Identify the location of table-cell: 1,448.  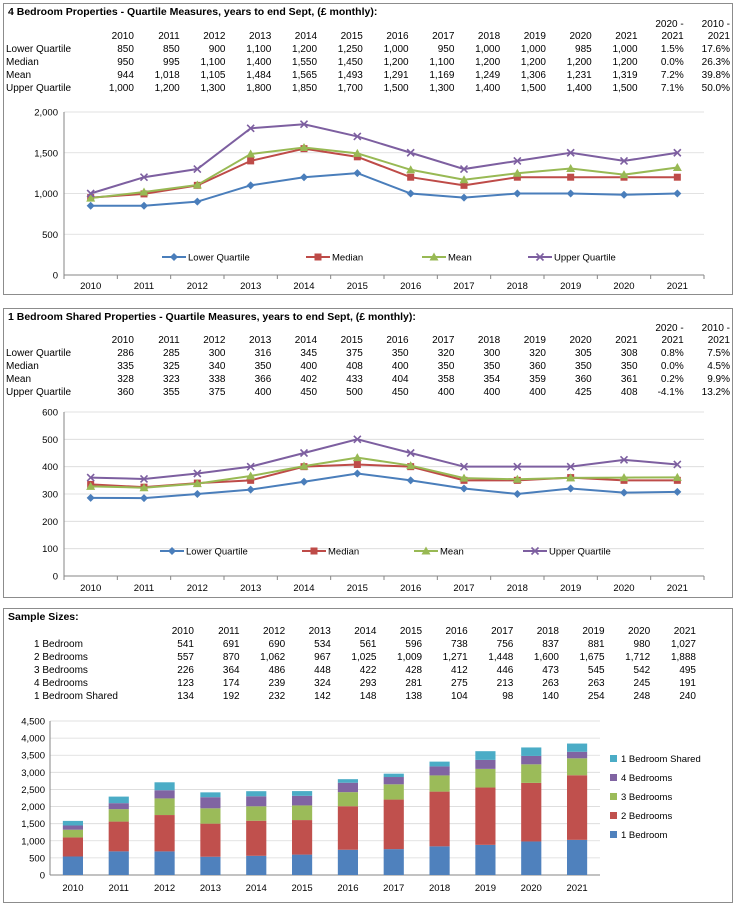
(501, 657).